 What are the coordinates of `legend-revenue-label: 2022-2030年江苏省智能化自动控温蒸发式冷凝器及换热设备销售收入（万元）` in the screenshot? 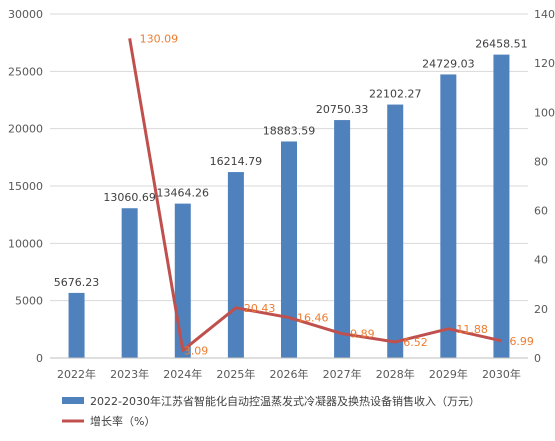 It's located at (285, 401).